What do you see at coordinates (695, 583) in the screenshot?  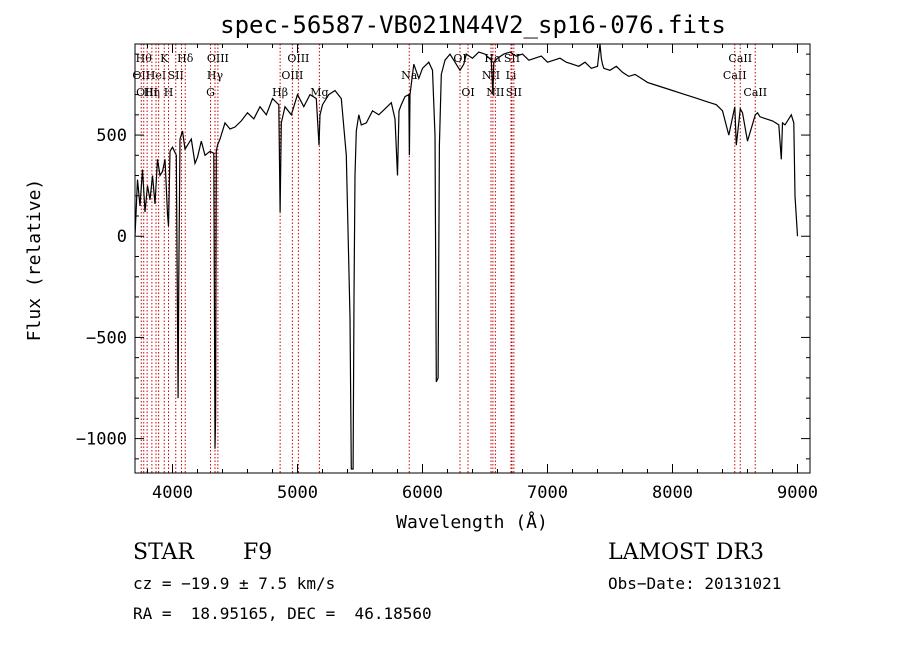 I see `observation-date: Obs−Date: 20131021` at bounding box center [695, 583].